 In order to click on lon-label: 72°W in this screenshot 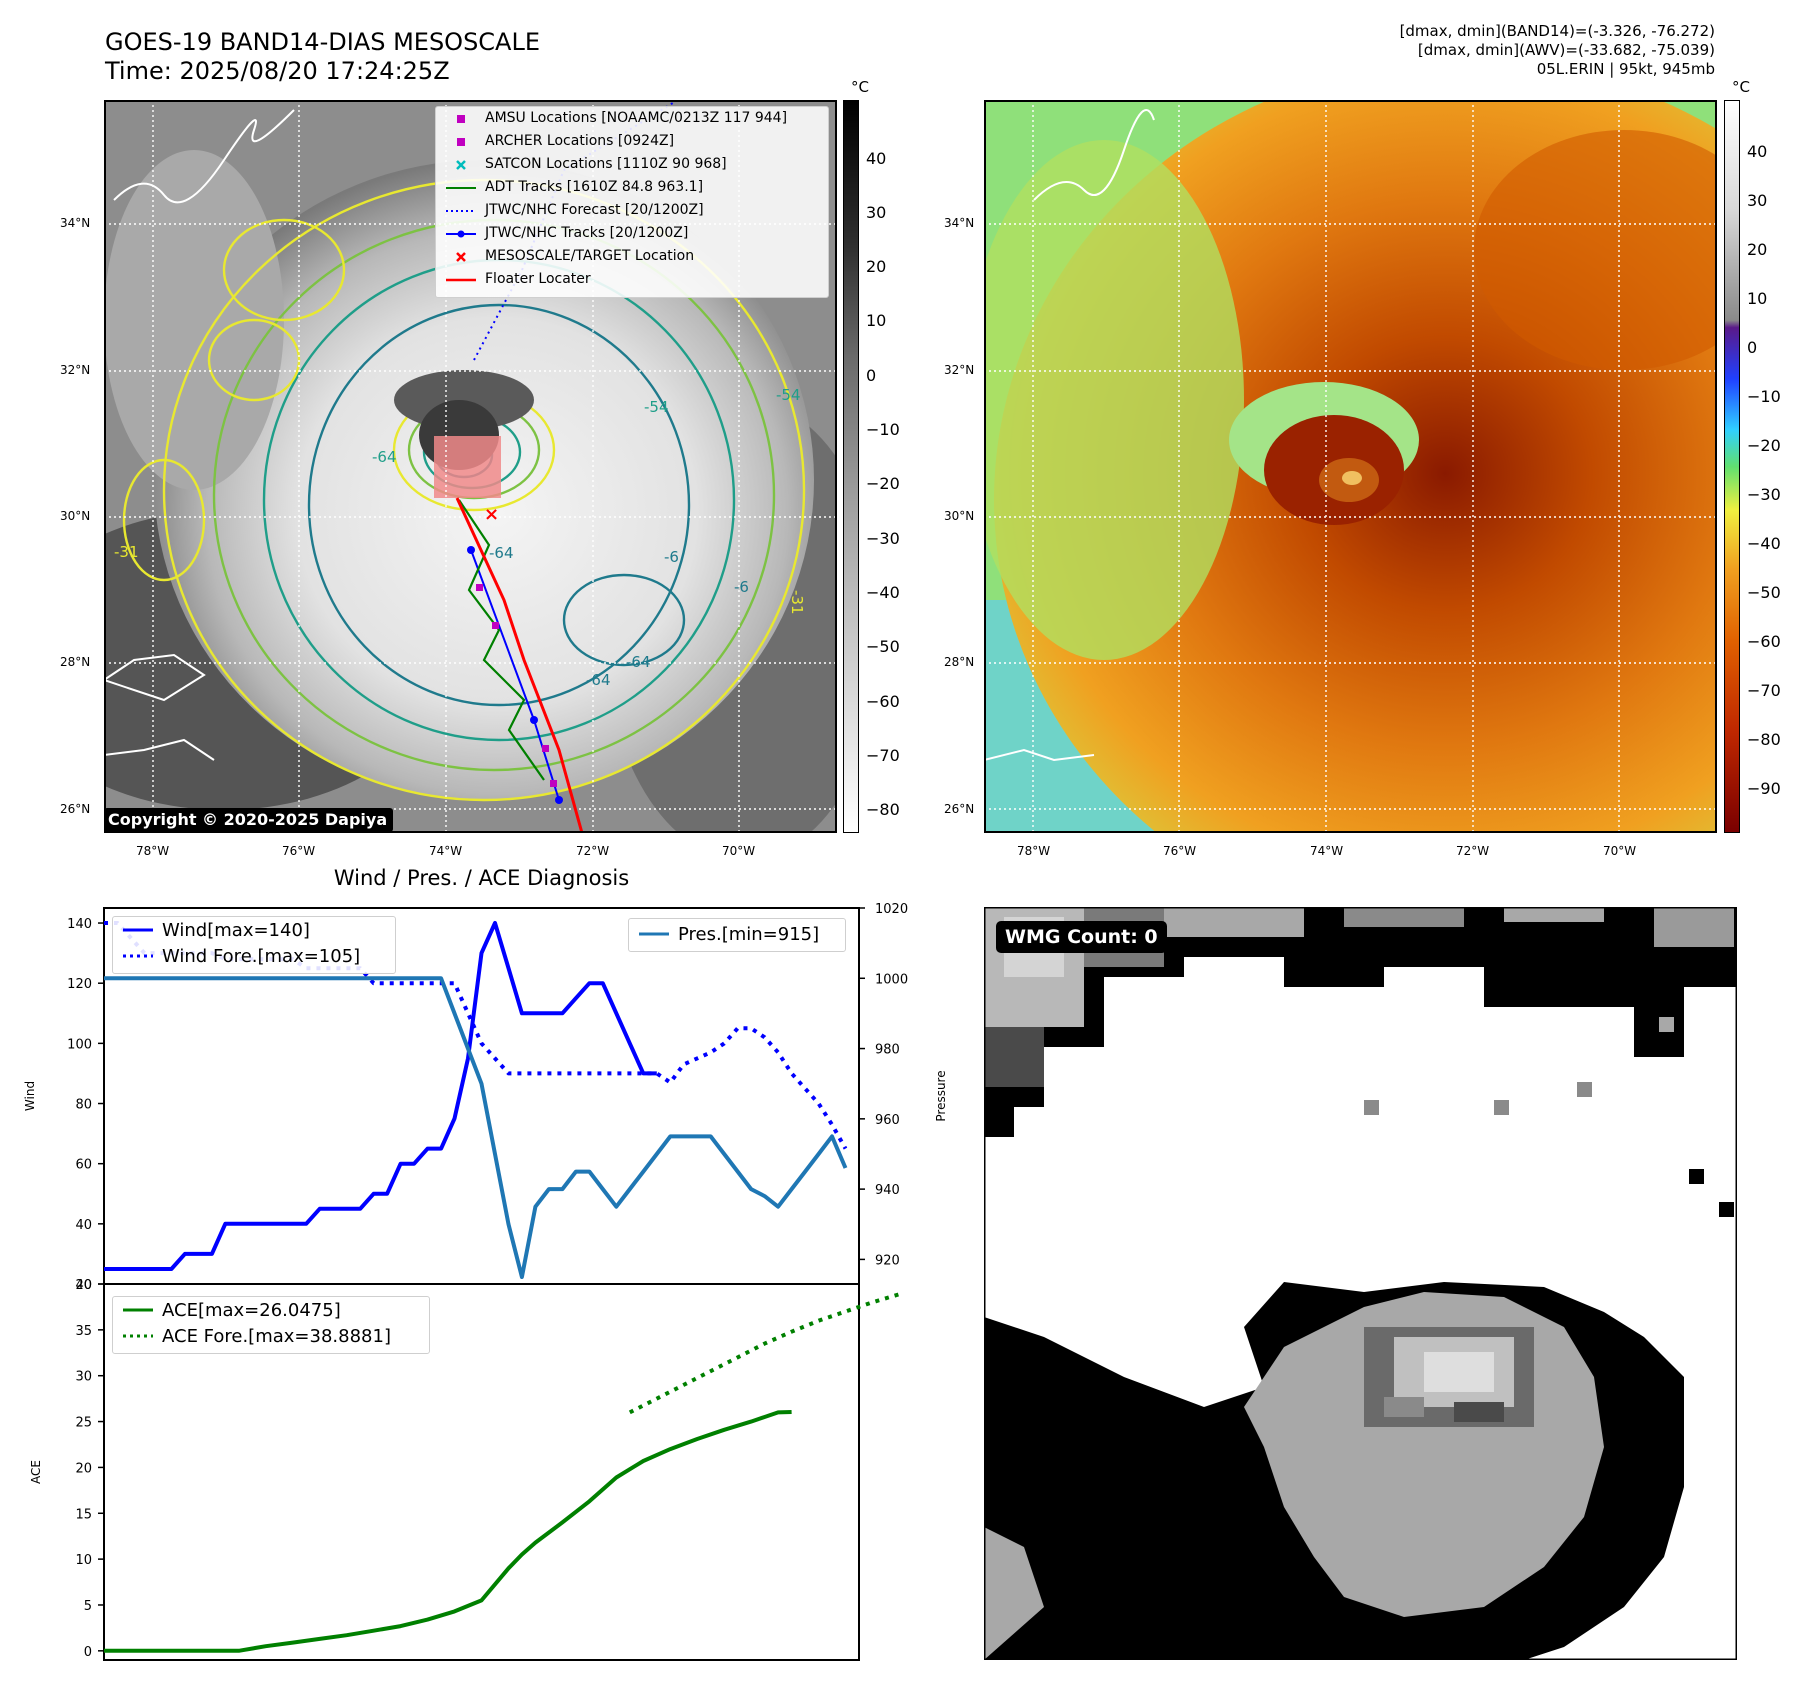, I will do `click(1473, 851)`.